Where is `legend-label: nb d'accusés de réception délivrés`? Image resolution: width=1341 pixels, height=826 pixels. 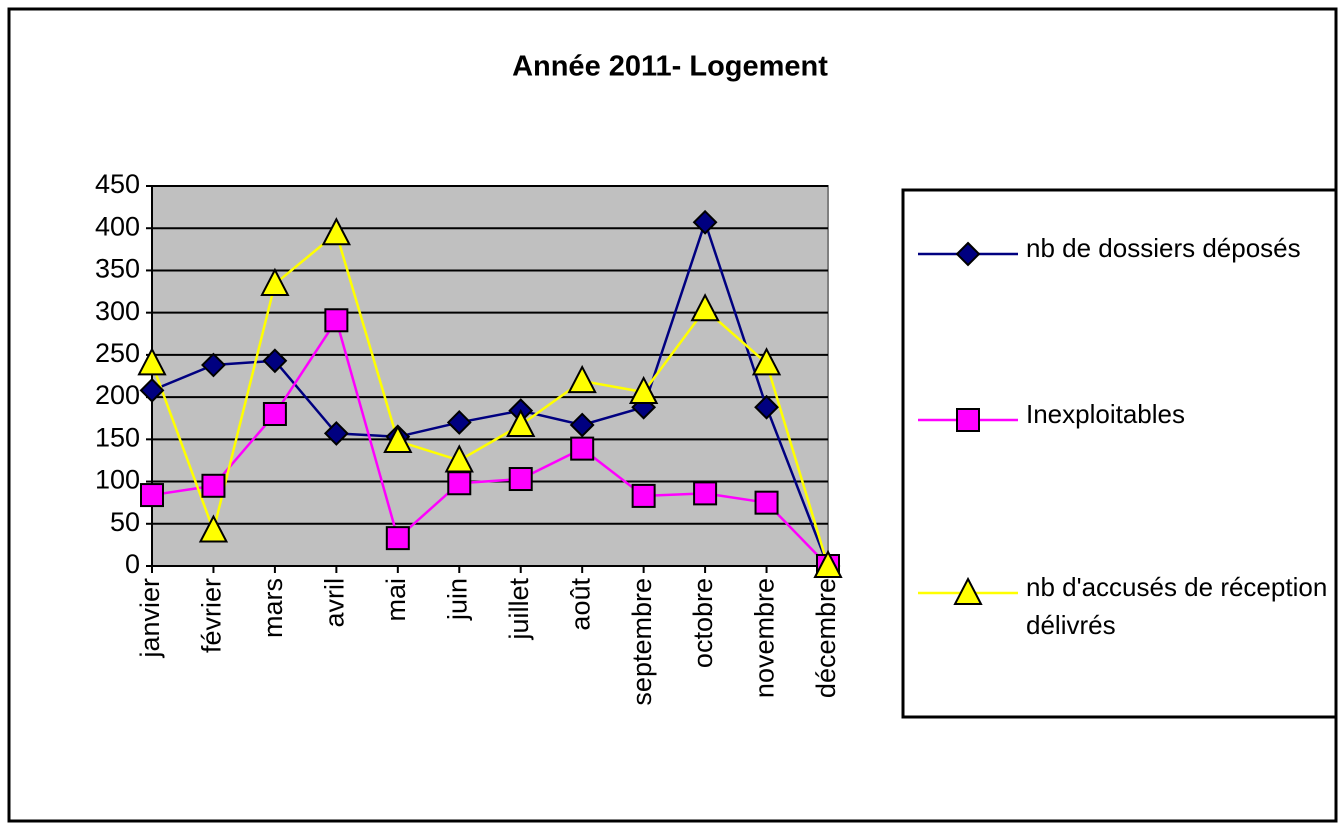
legend-label: nb d'accusés de réception délivrés is located at coordinates (1177, 606).